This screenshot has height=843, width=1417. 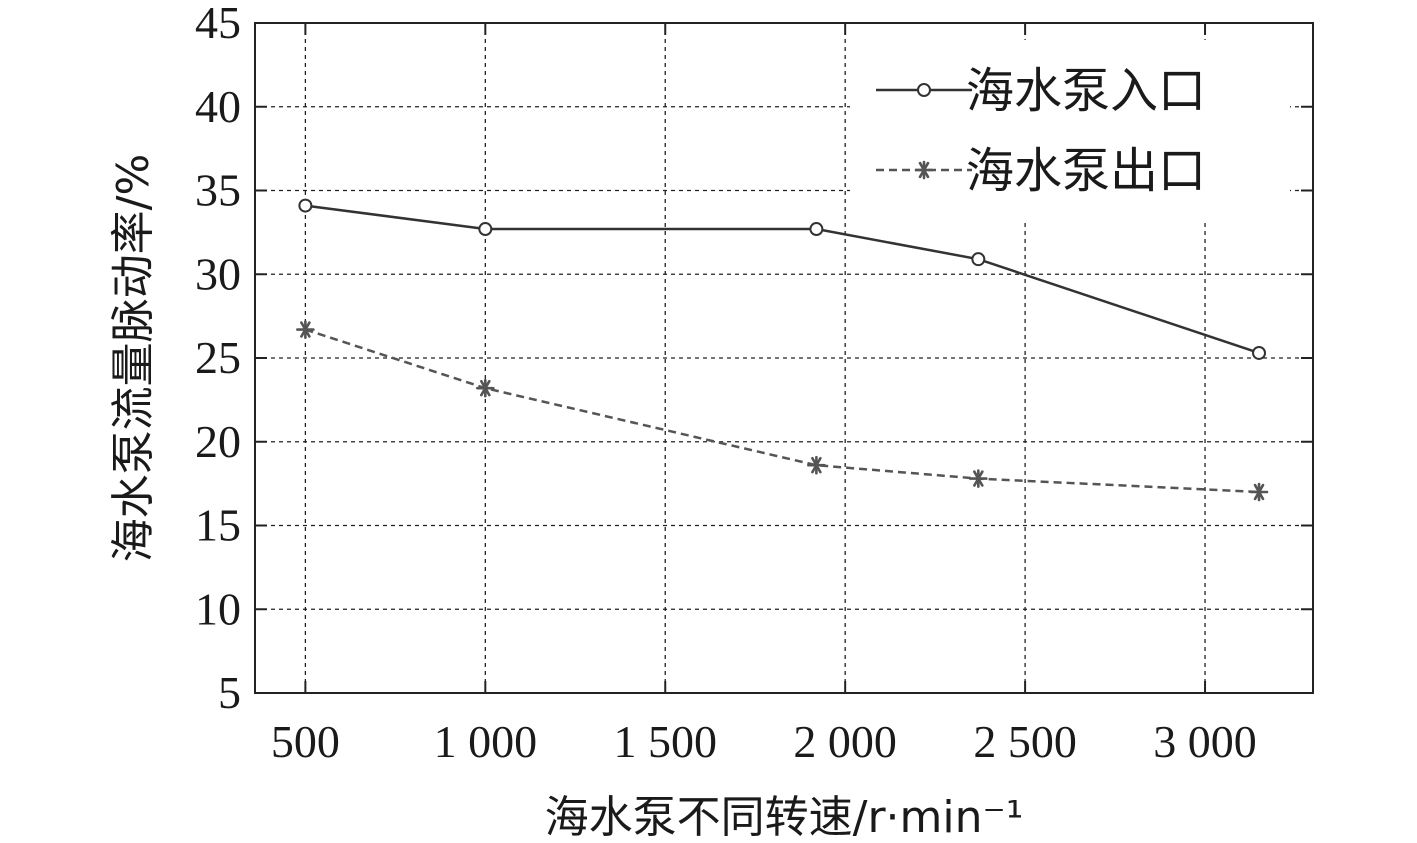 What do you see at coordinates (218, 190) in the screenshot?
I see `y-tick-label: 35` at bounding box center [218, 190].